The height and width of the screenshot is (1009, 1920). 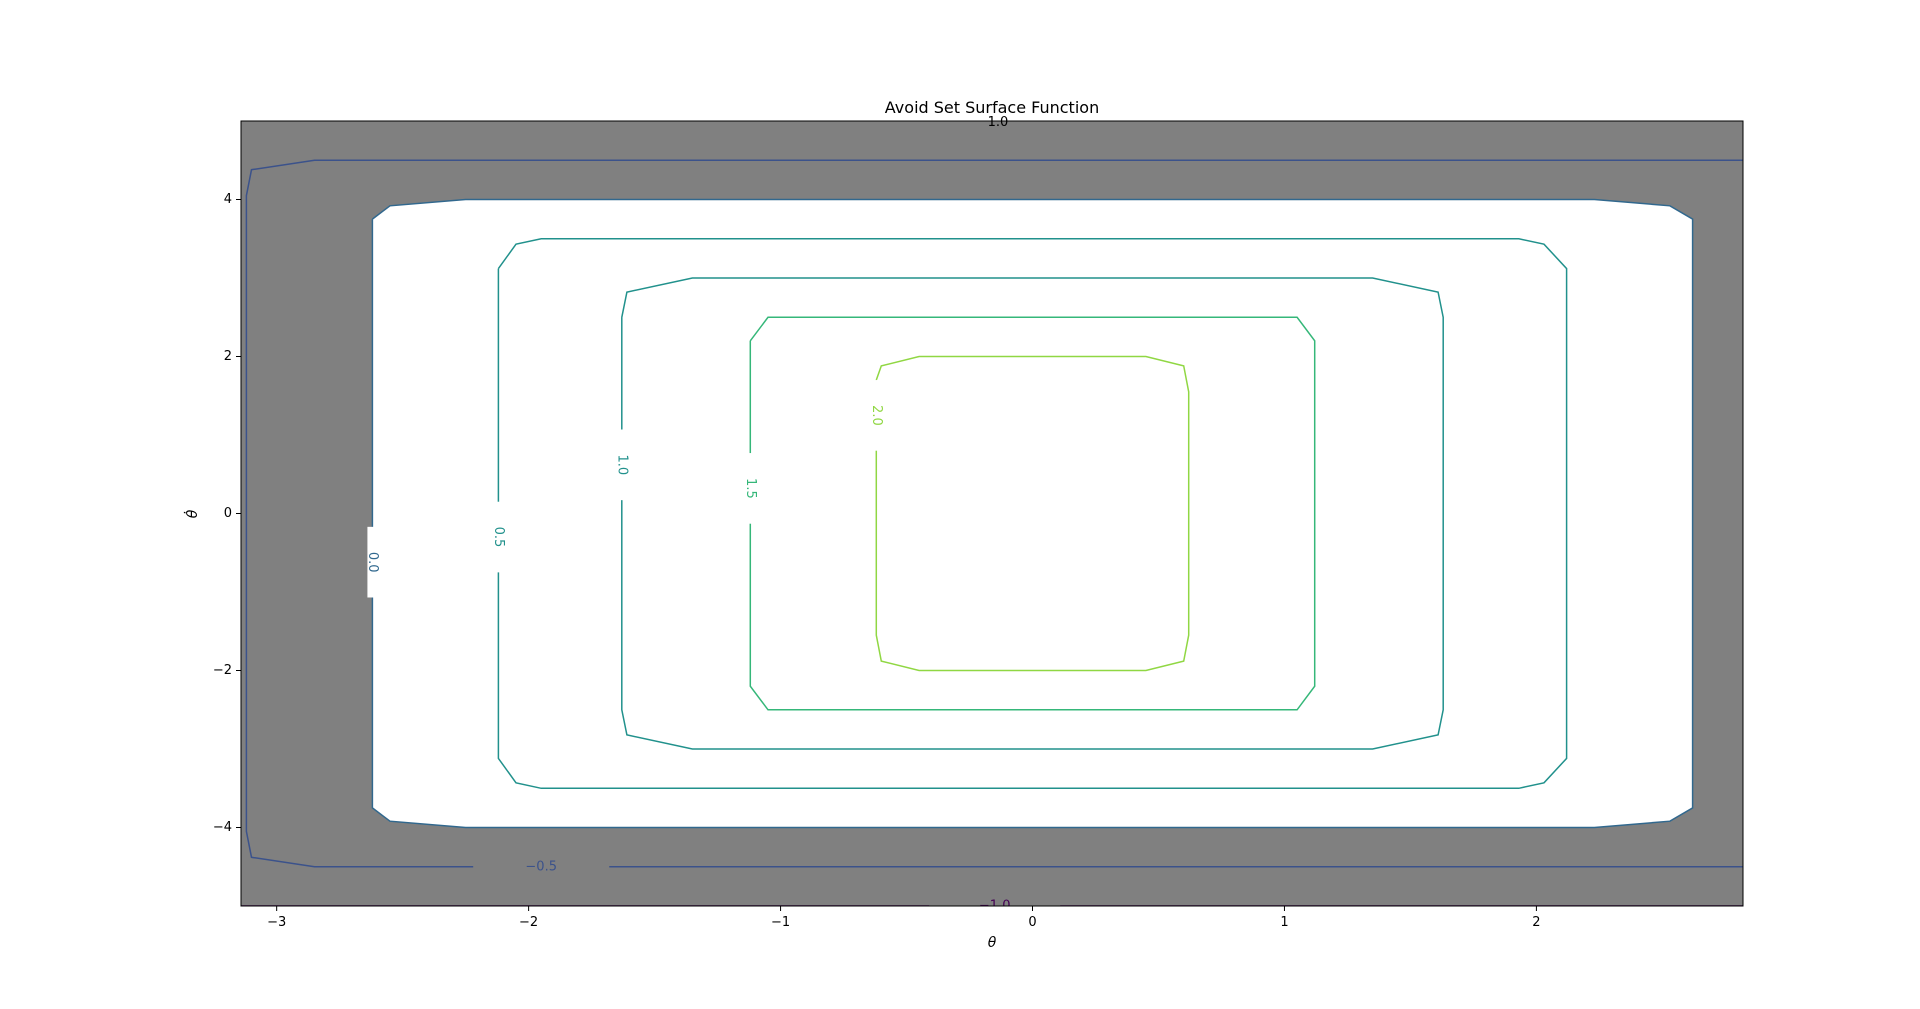 What do you see at coordinates (1284, 922) in the screenshot?
I see `x-tick-label: 1` at bounding box center [1284, 922].